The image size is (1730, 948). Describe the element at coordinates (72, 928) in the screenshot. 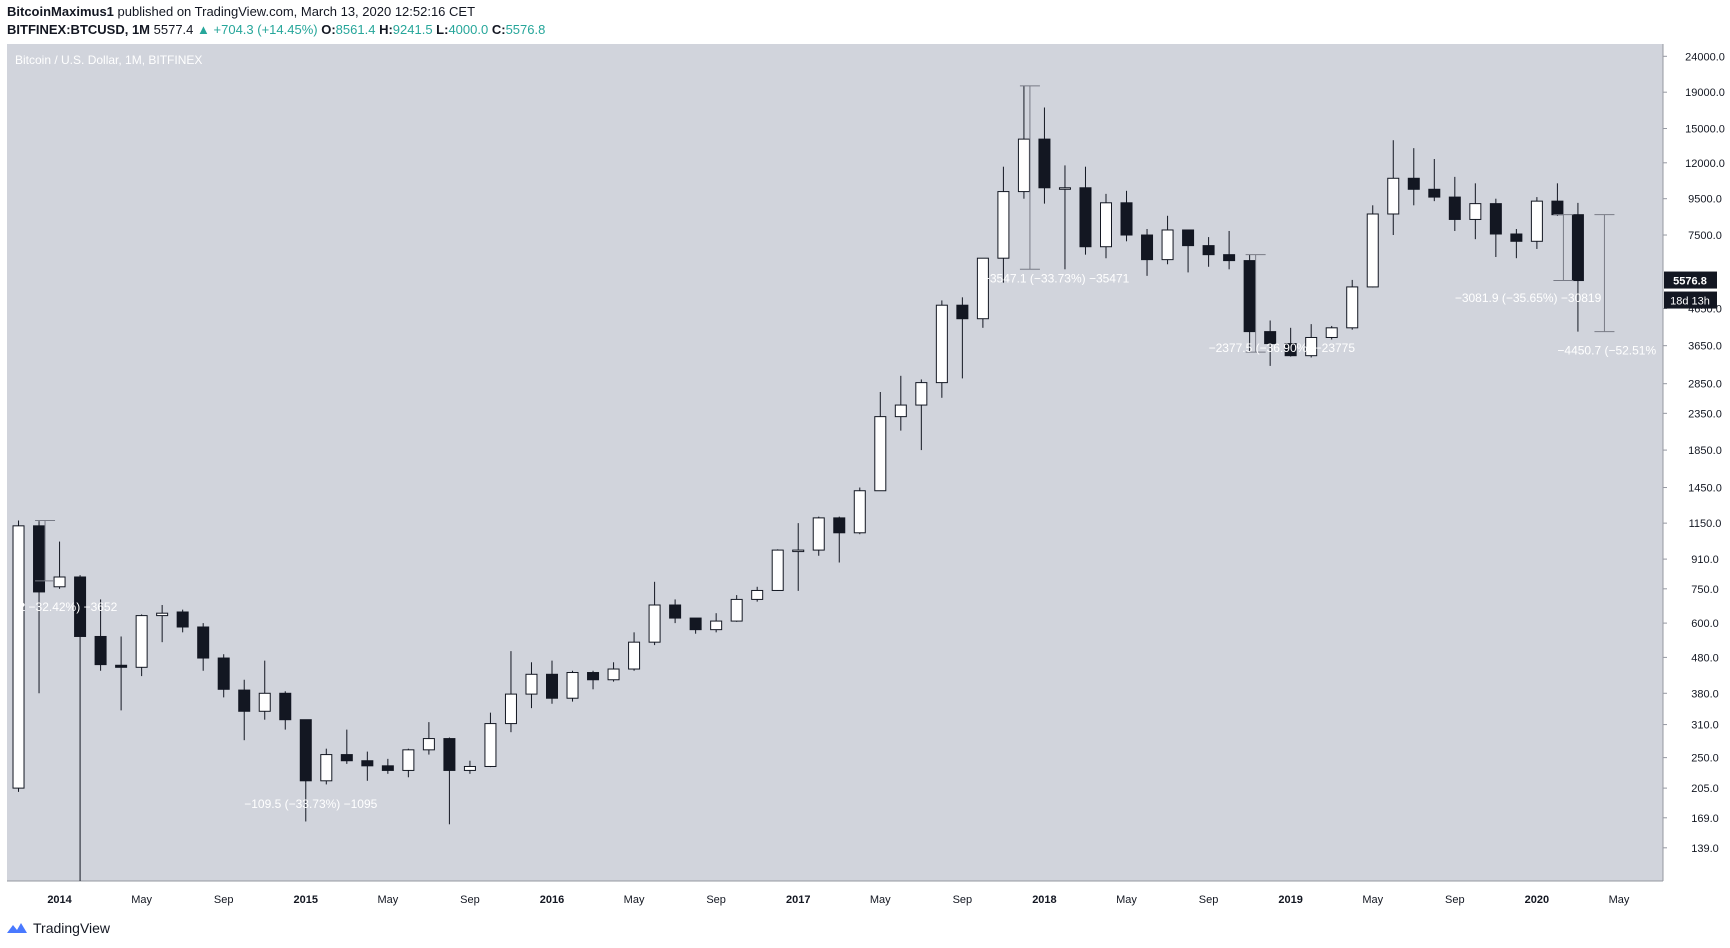

I see `tradingview-brand: TradingView` at that location.